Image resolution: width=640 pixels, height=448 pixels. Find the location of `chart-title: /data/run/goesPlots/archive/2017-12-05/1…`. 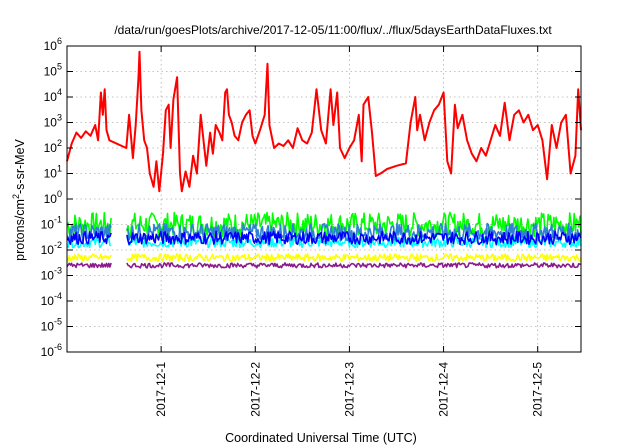

chart-title: /data/run/goesPlots/archive/2017-12-05/1… is located at coordinates (333, 30).